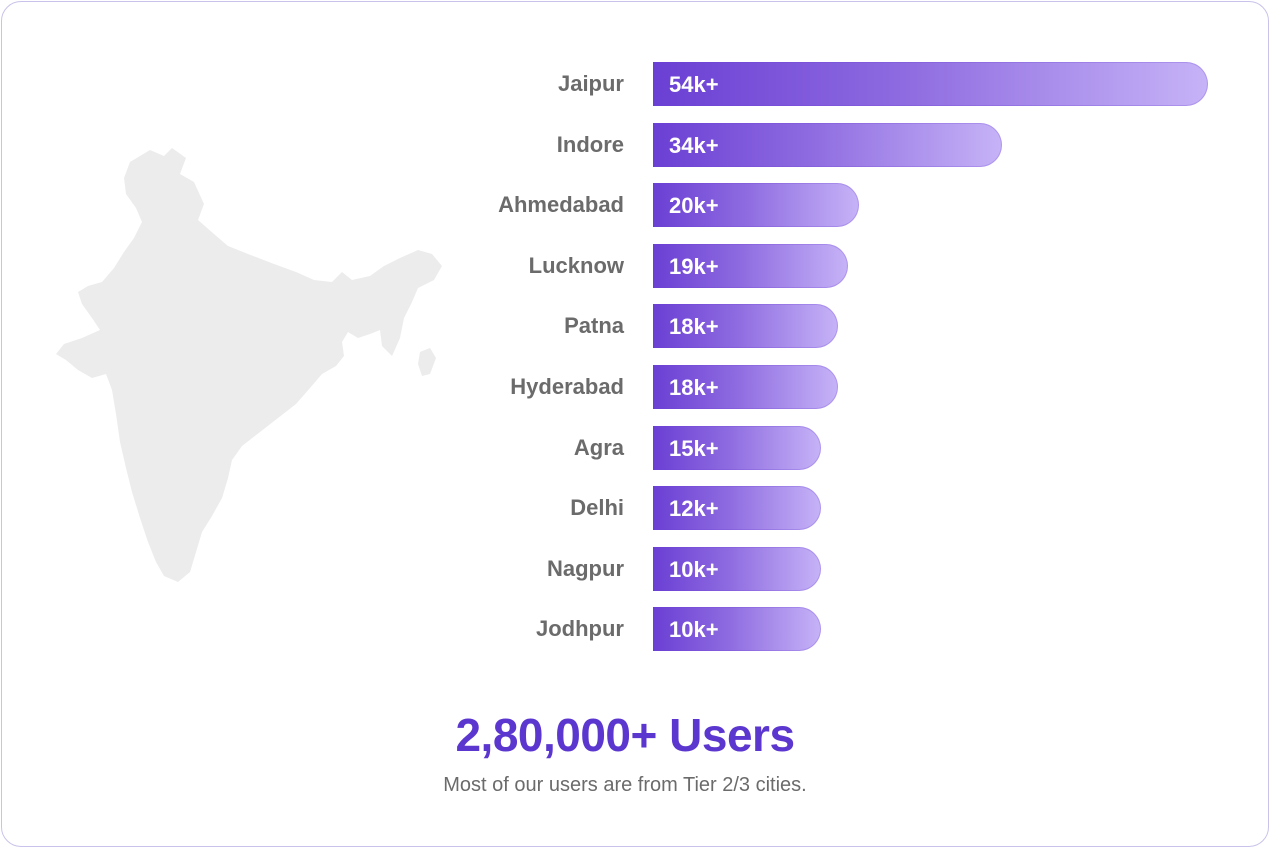  I want to click on city-label: Agra, so click(598, 447).